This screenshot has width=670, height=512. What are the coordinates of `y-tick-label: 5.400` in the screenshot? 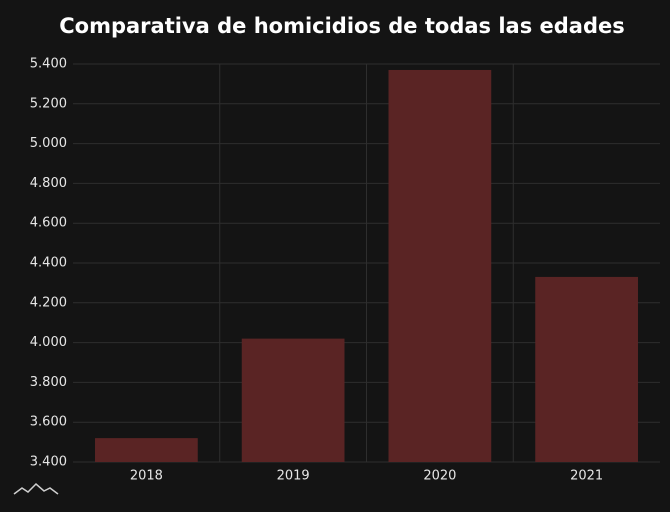 It's located at (48, 64).